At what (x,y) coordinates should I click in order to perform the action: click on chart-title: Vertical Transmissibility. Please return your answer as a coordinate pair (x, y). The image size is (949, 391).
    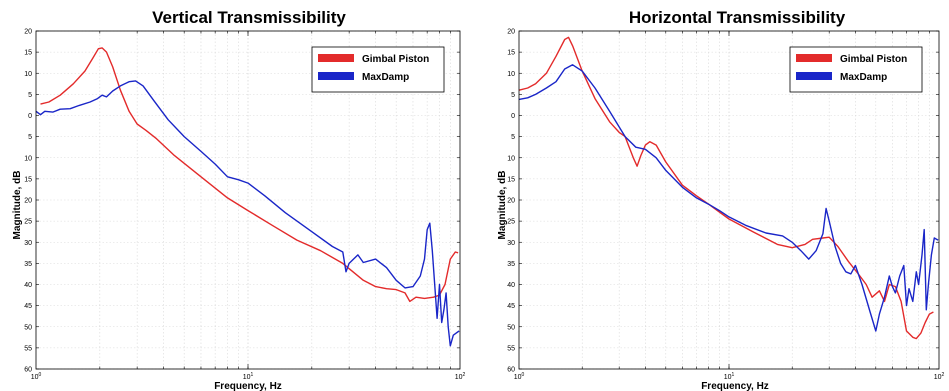
    Looking at the image, I should click on (249, 17).